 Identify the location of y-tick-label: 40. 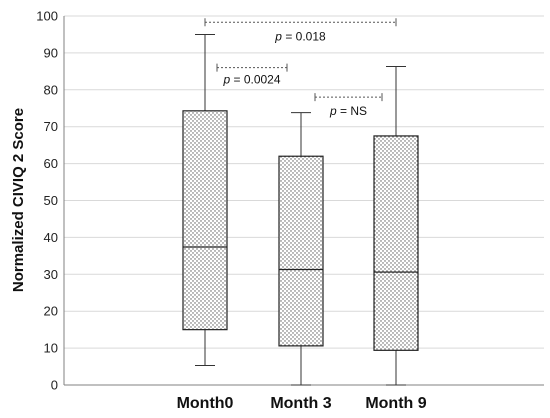
(51, 237).